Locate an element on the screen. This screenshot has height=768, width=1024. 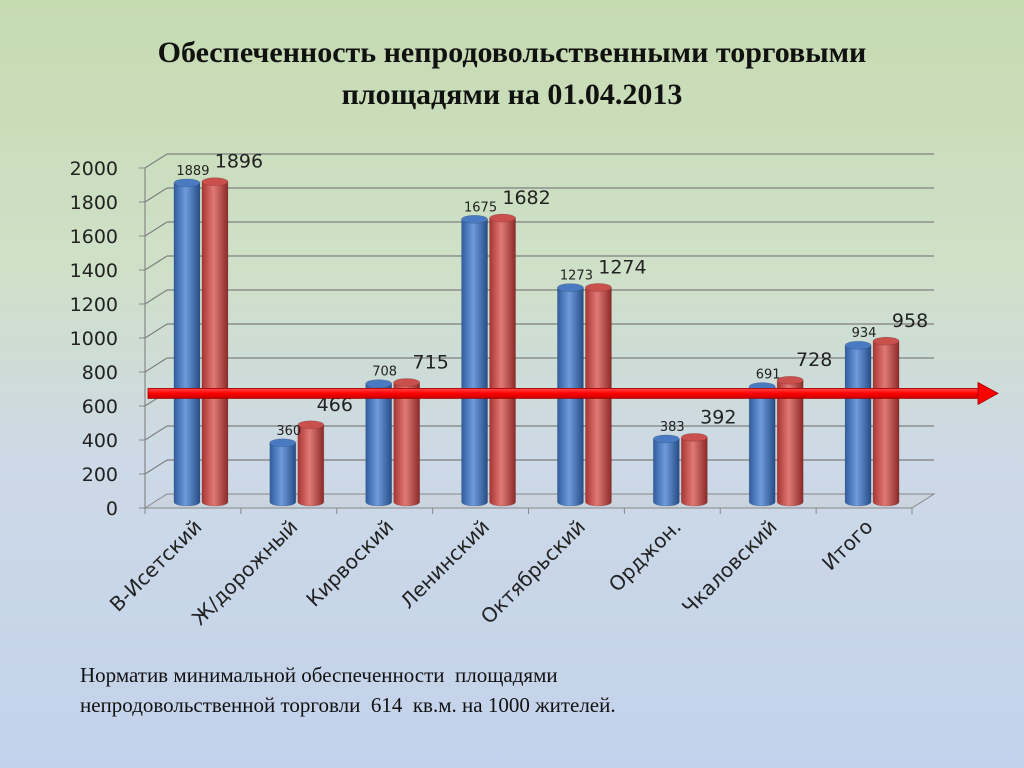
title-line-2: площадями на 01.04.2013 is located at coordinates (512, 94).